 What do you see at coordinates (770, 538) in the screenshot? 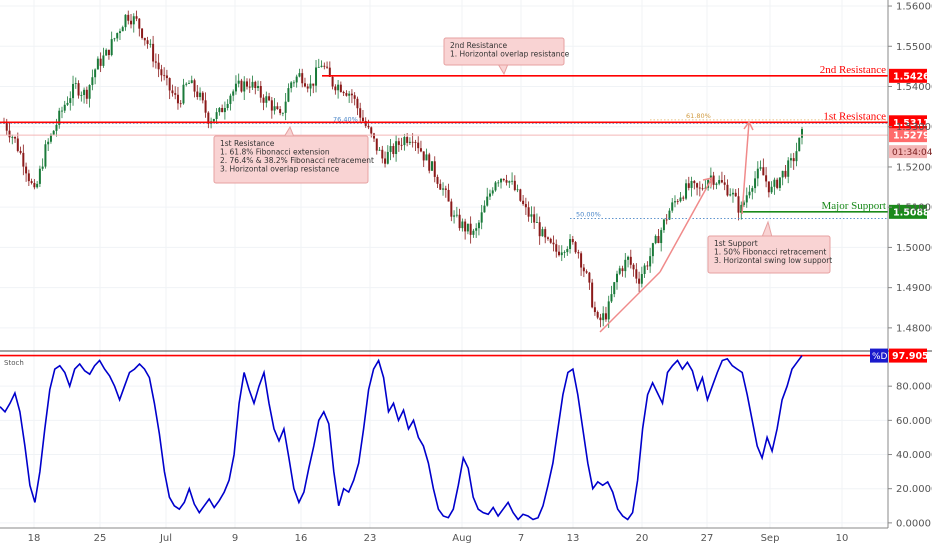
I see `x-tick-label: Sep` at bounding box center [770, 538].